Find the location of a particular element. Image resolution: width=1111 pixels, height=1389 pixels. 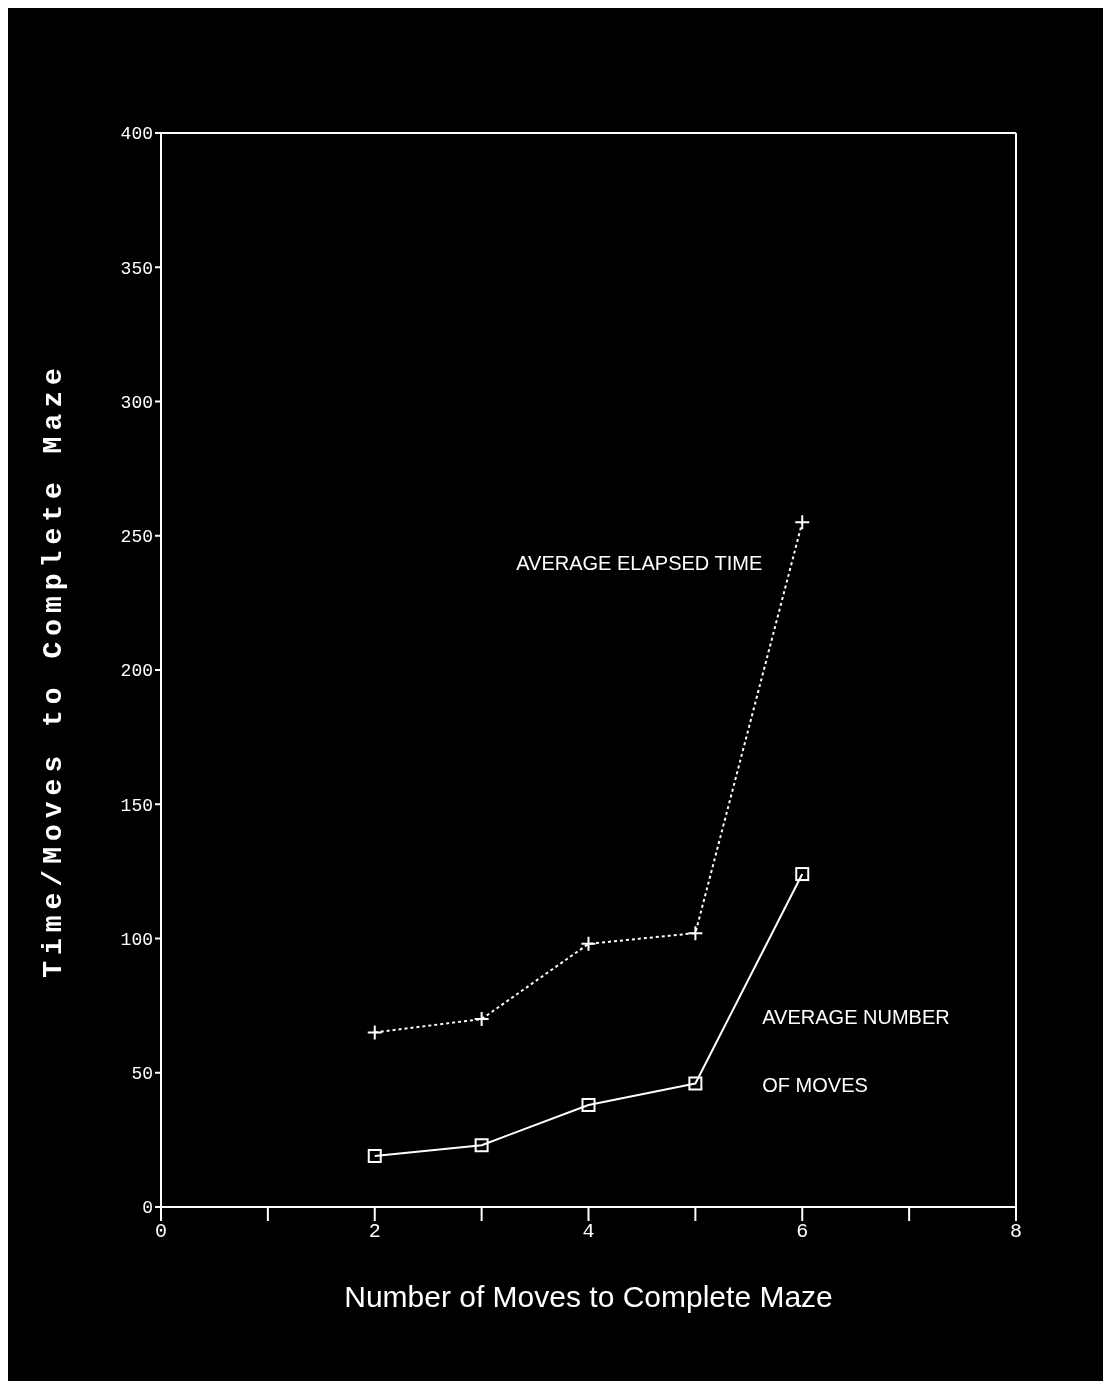

y-tick-label: 350 is located at coordinates (136, 268).